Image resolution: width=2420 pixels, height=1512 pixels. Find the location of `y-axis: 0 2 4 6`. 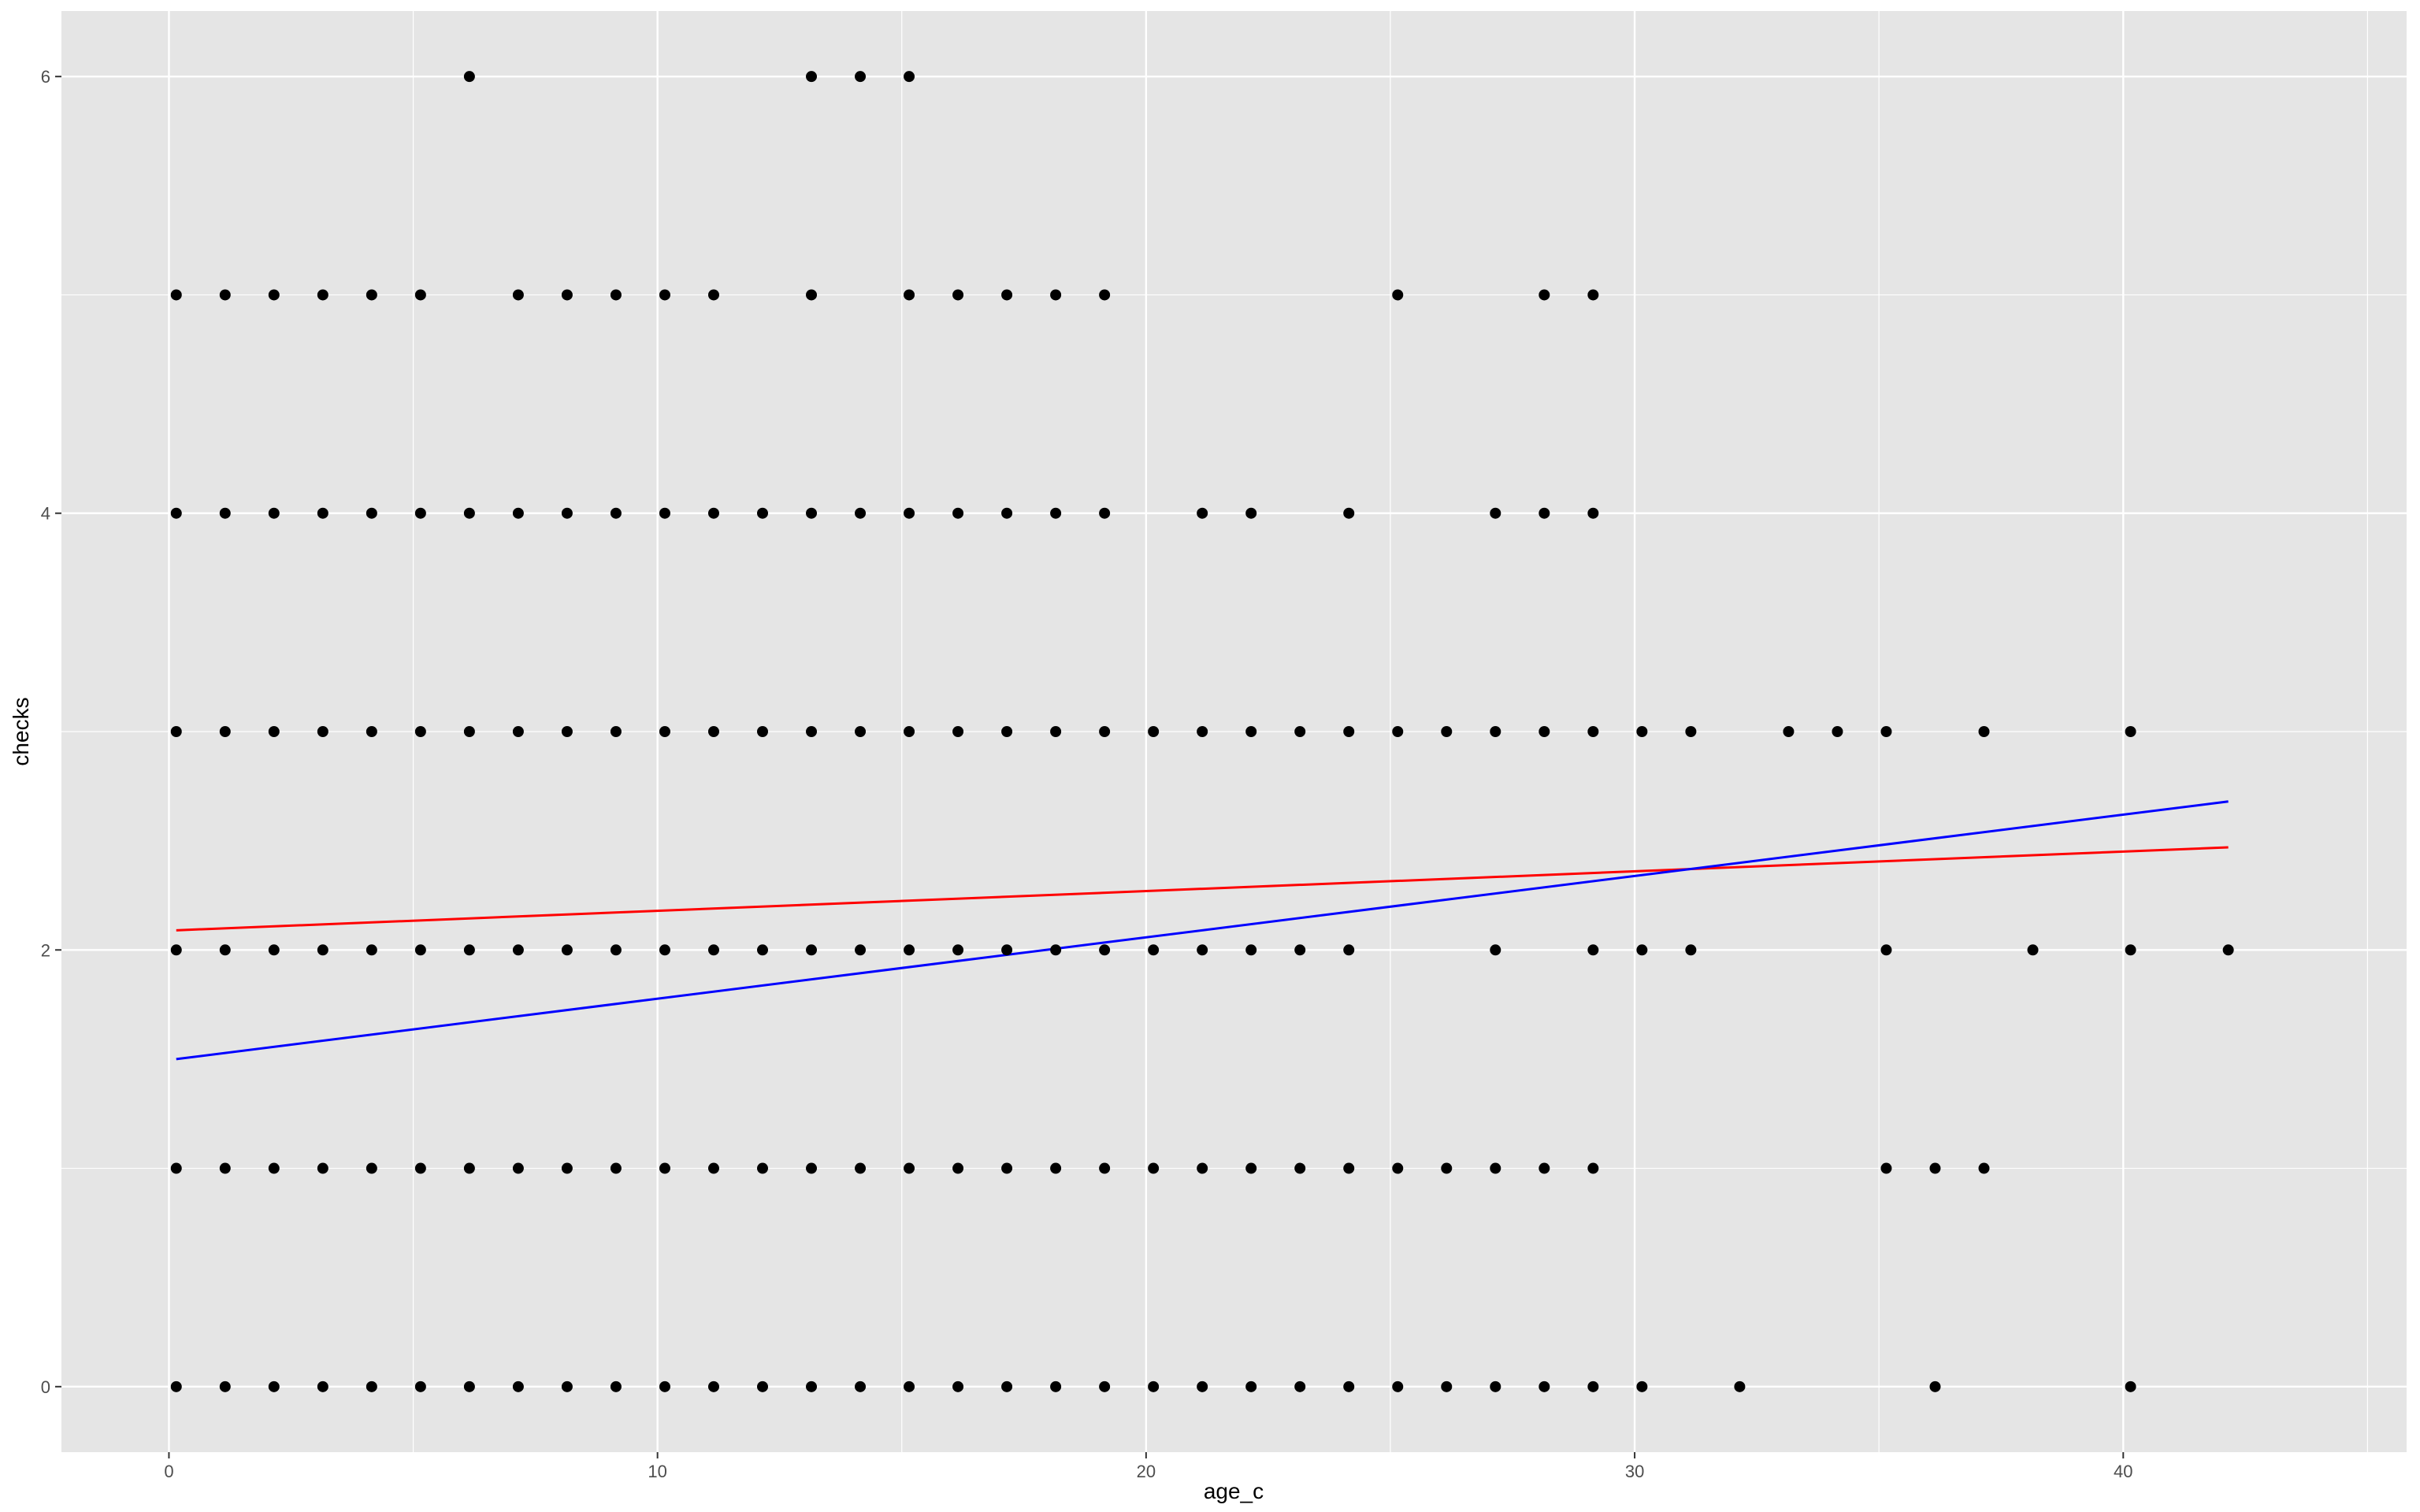

y-axis: 0 2 4 6 is located at coordinates (51, 732).